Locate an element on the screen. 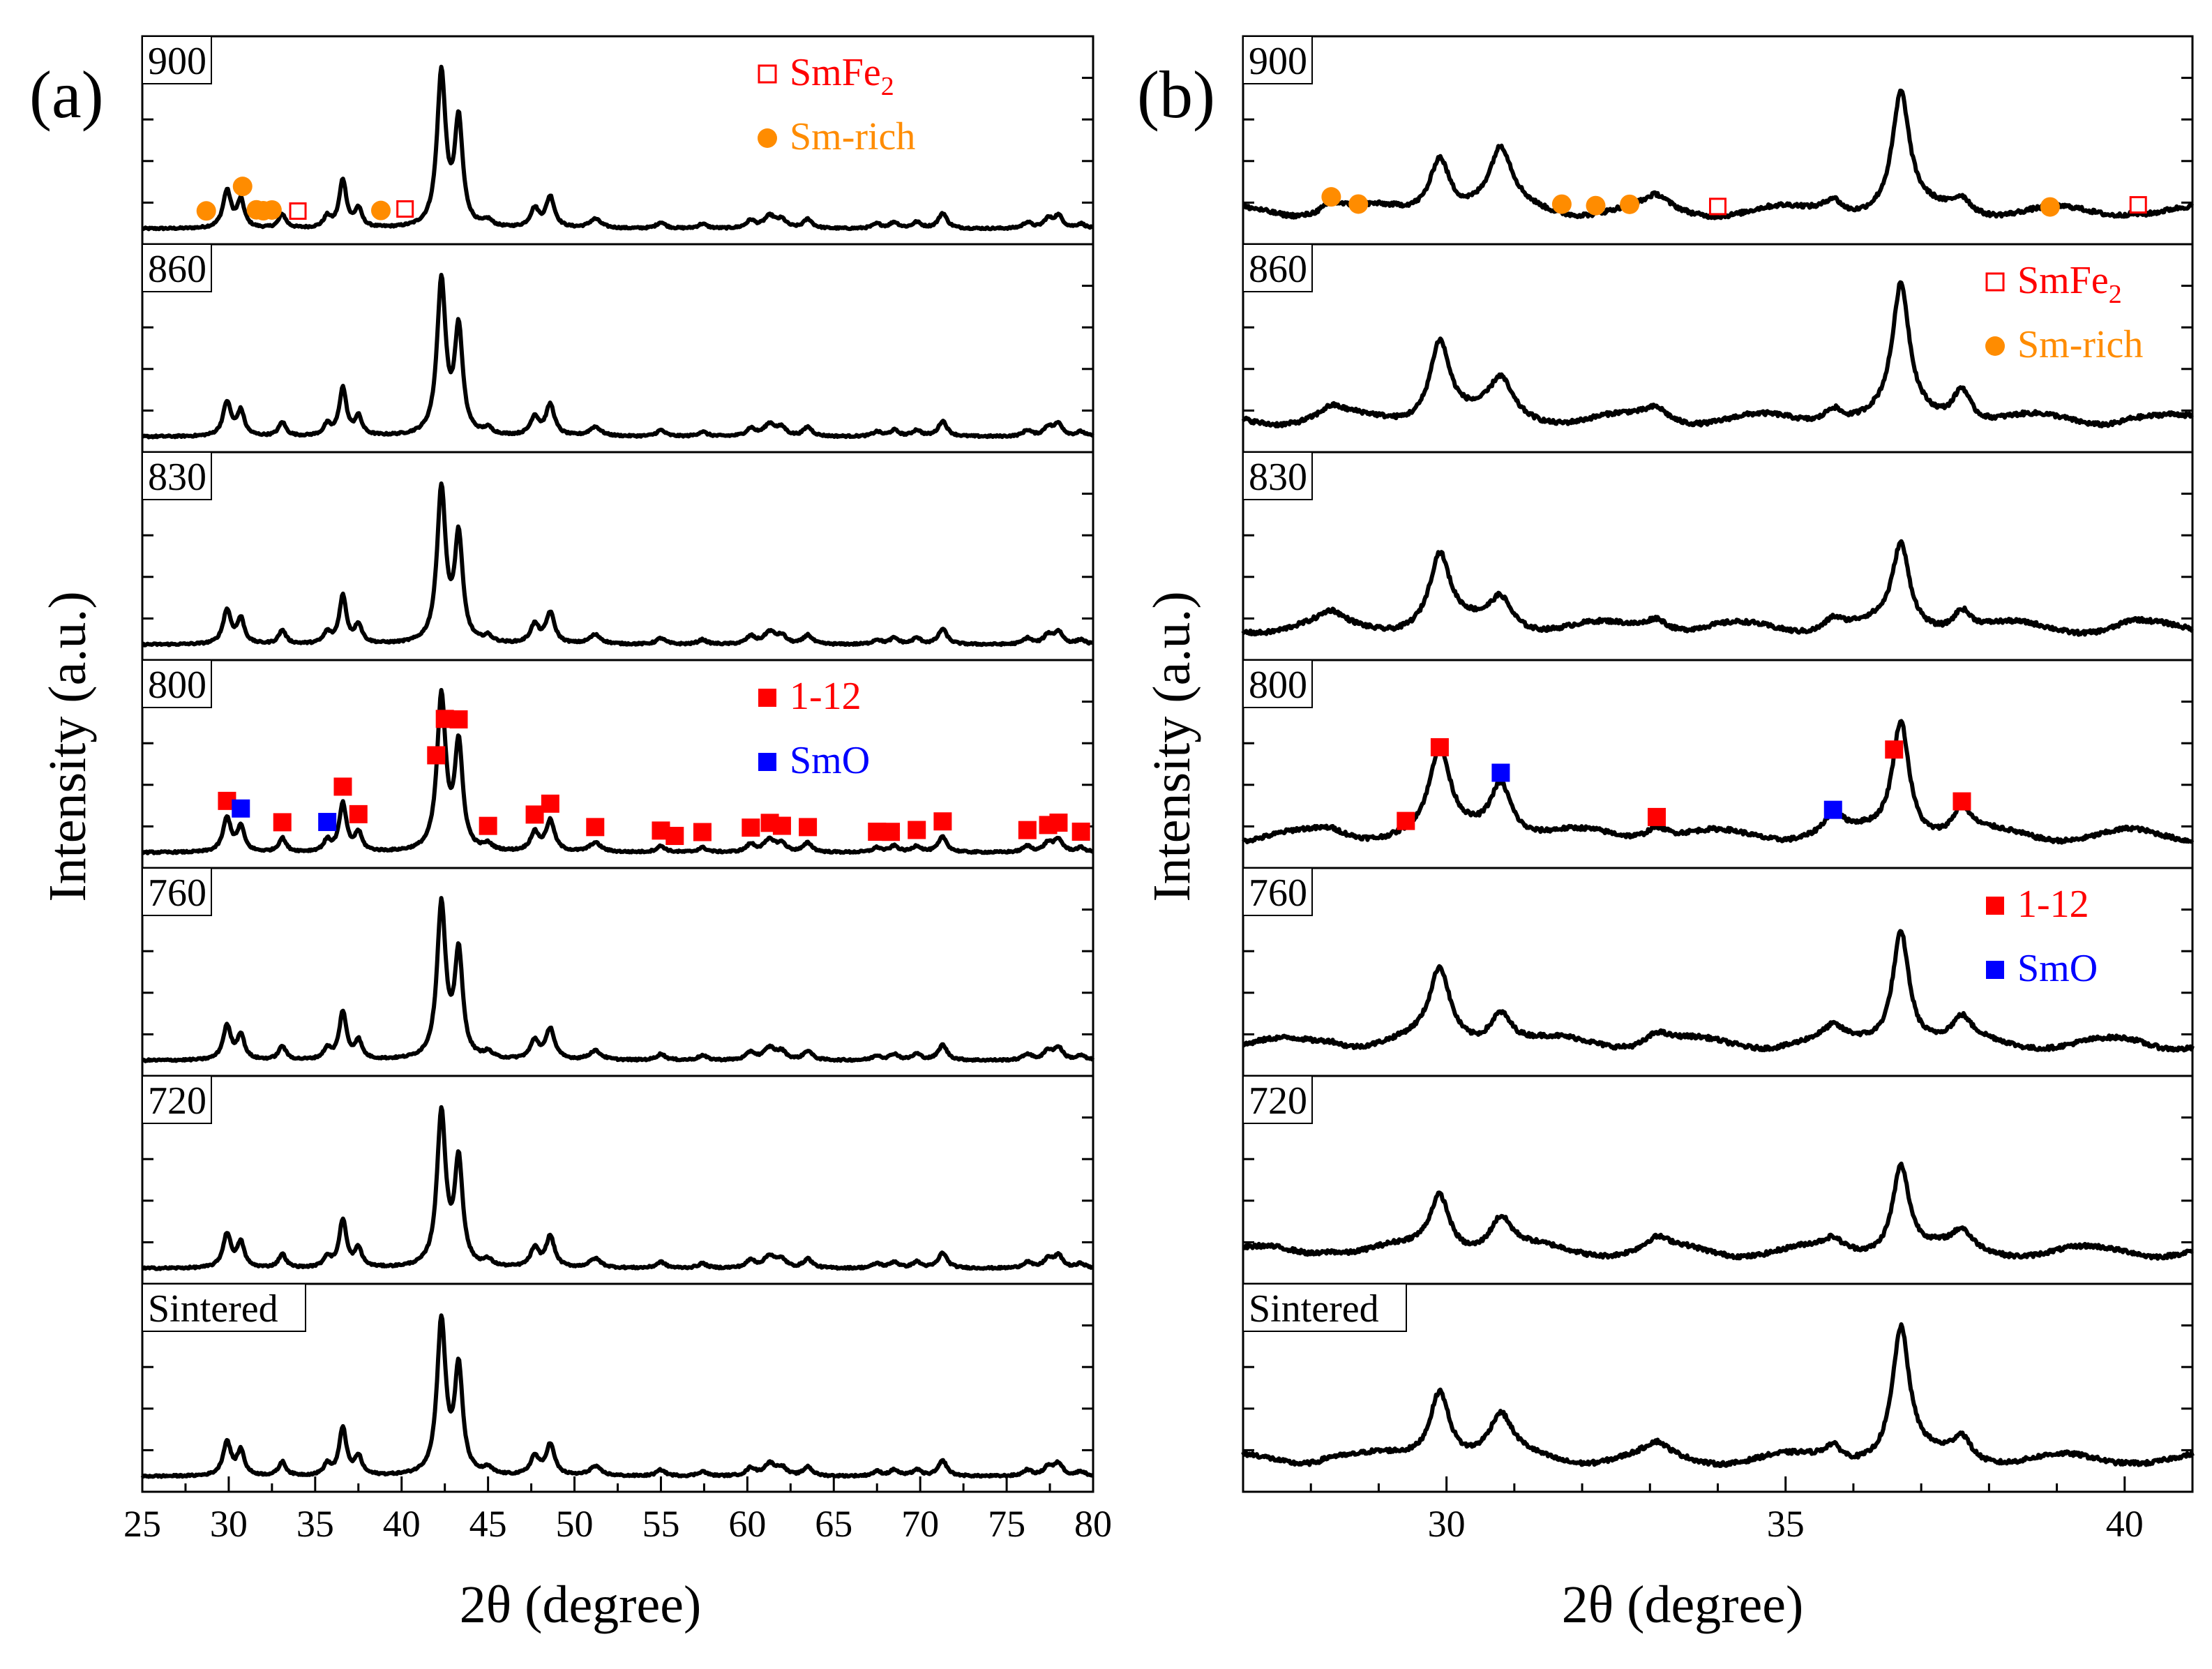 This screenshot has width=2212, height=1669. x-tick-label: 70 is located at coordinates (920, 1524).